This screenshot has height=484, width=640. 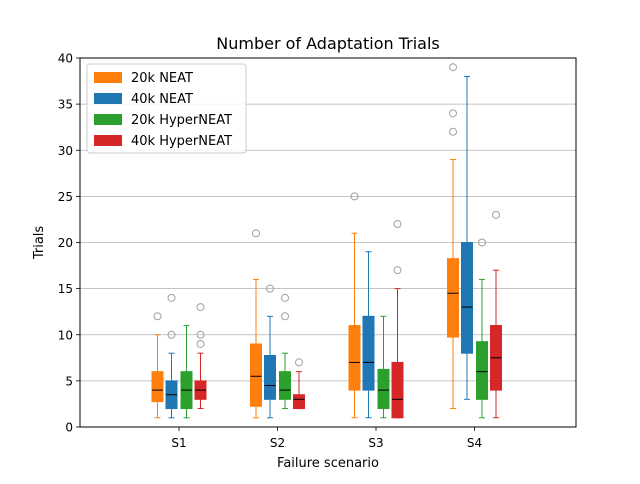 What do you see at coordinates (328, 43) in the screenshot?
I see `chart-title: Number of Adaptation Trials` at bounding box center [328, 43].